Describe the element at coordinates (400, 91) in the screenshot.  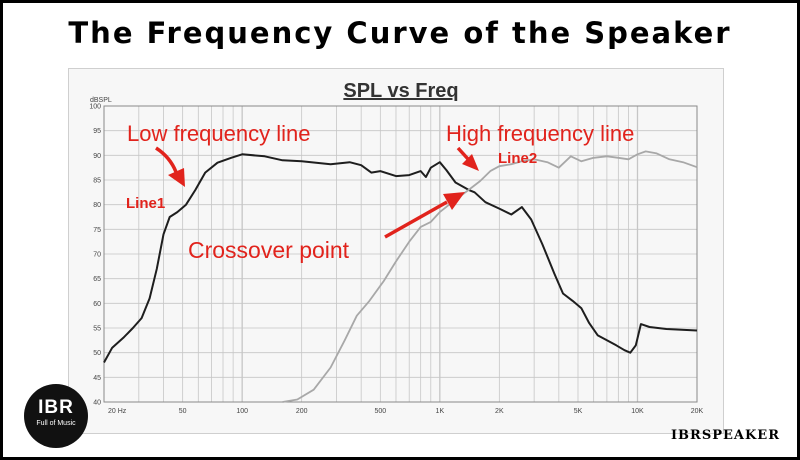
I see `chart-title: SPL vs Freq` at that location.